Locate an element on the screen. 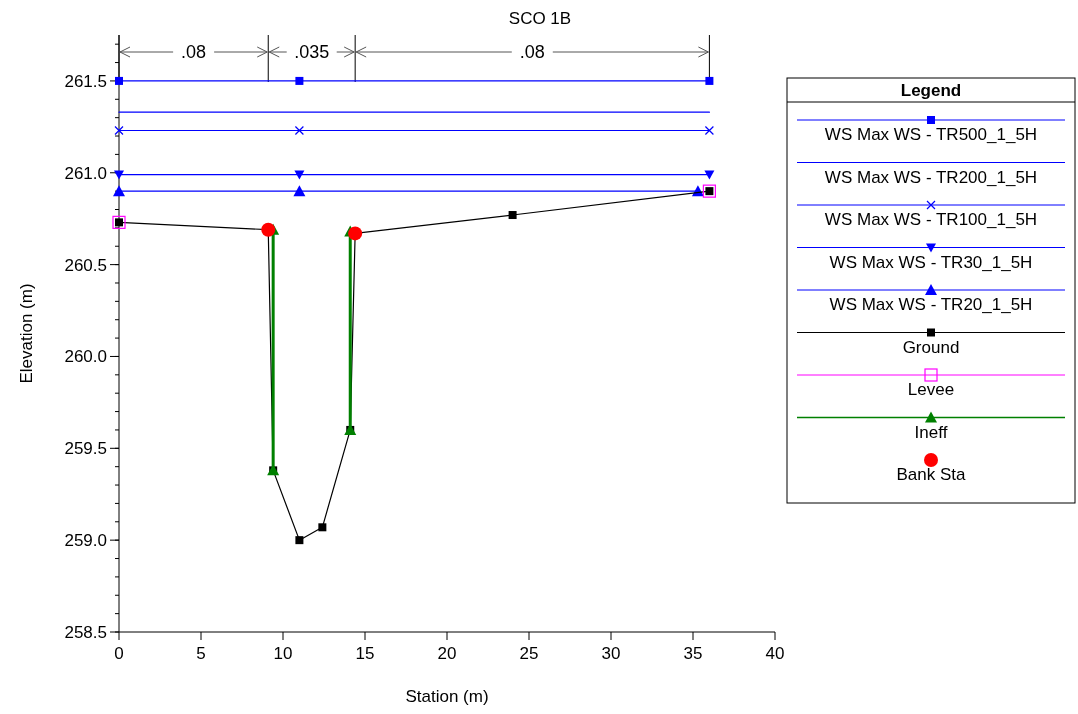 Image resolution: width=1078 pixels, height=714 pixels. legend-label: Bank Sta is located at coordinates (931, 474).